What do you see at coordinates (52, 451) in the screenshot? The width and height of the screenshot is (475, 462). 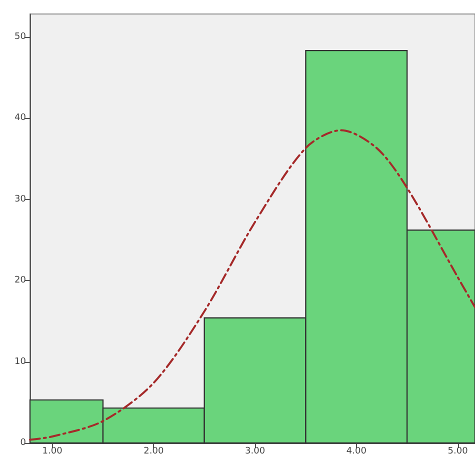 I see `x-tick-label: 1.00` at bounding box center [52, 451].